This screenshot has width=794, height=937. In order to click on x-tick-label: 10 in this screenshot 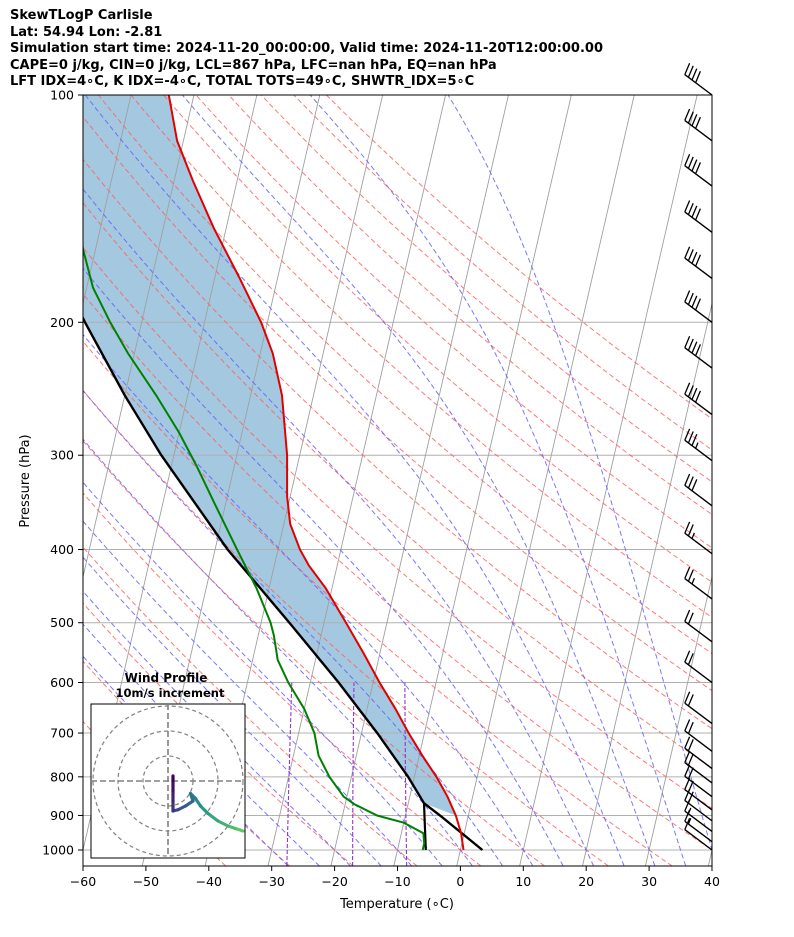, I will do `click(523, 881)`.